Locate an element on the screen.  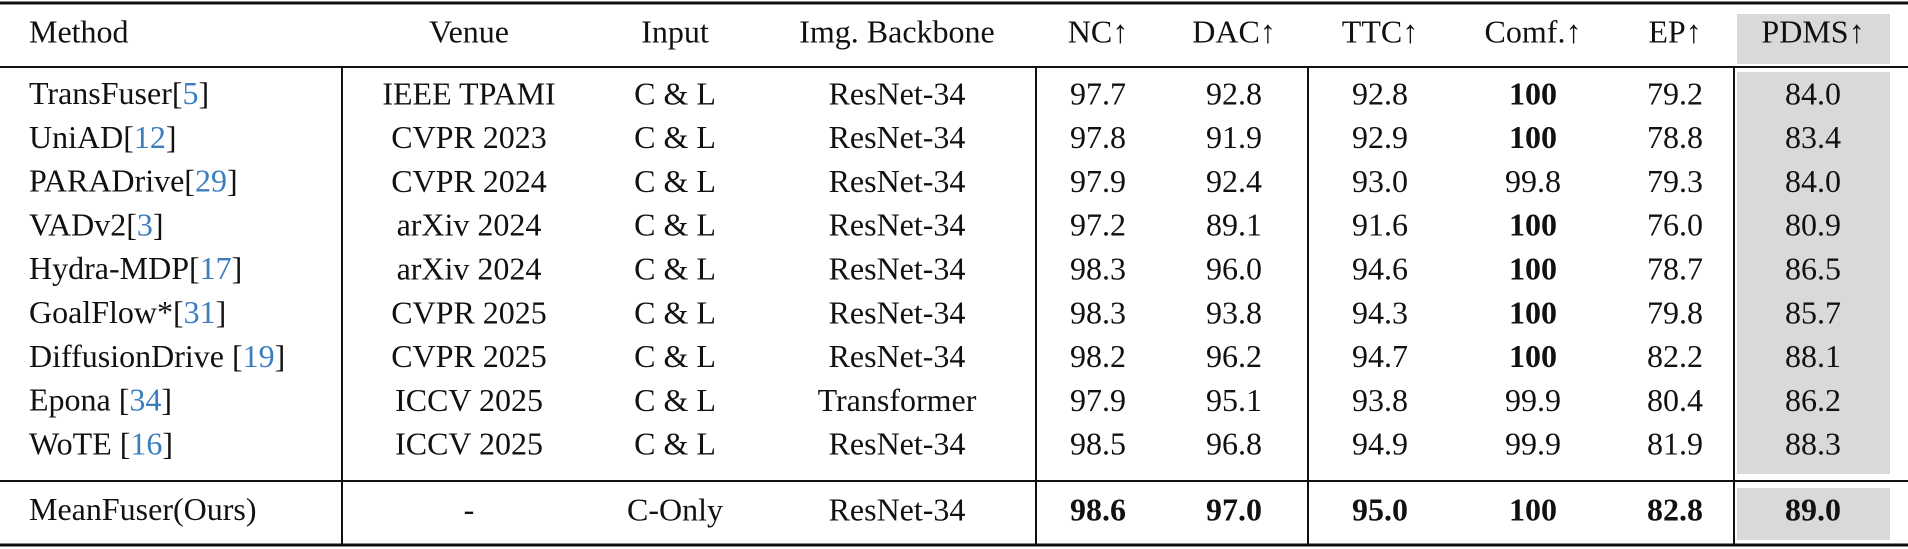
table-cell: 93.0 is located at coordinates (1380, 181).